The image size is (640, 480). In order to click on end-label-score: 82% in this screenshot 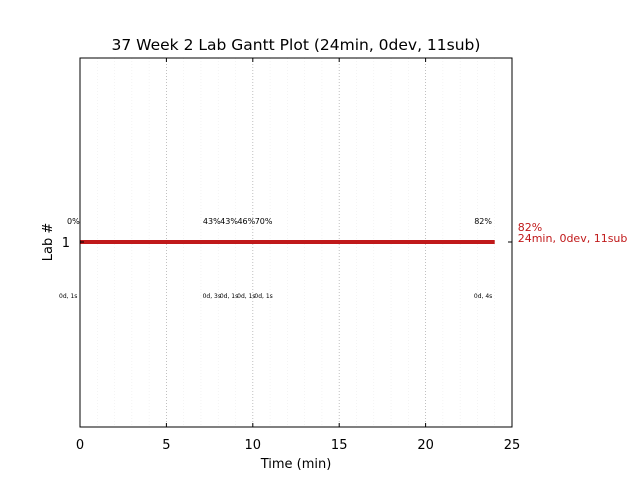, I will do `click(530, 227)`.